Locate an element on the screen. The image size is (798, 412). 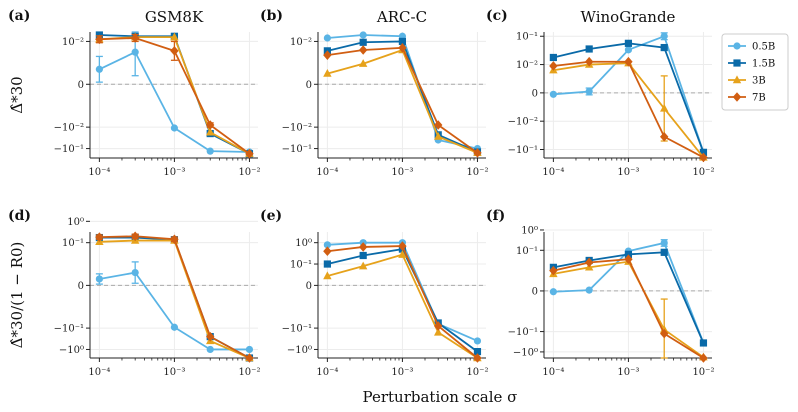
x-axis-label: Perturbation scale σ is located at coordinates (440, 397).